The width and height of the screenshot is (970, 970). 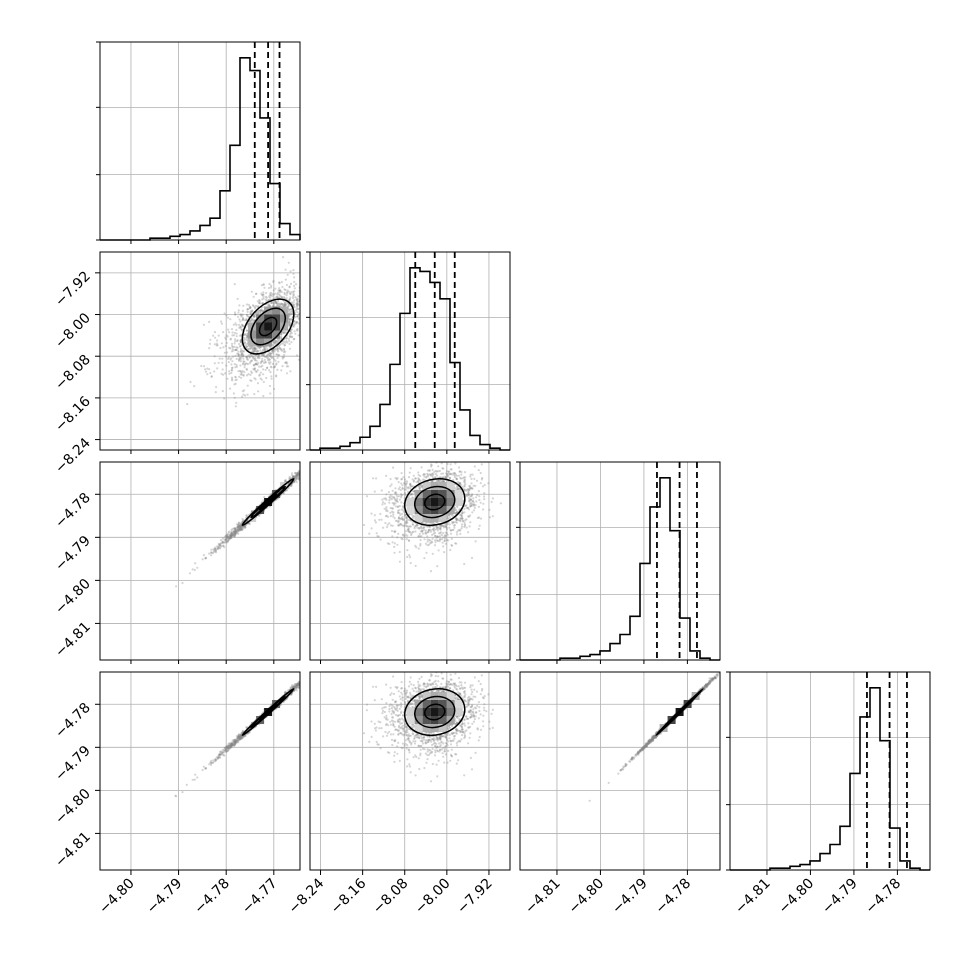 I want to click on x-tick-label: −8.00, so click(x=433, y=897).